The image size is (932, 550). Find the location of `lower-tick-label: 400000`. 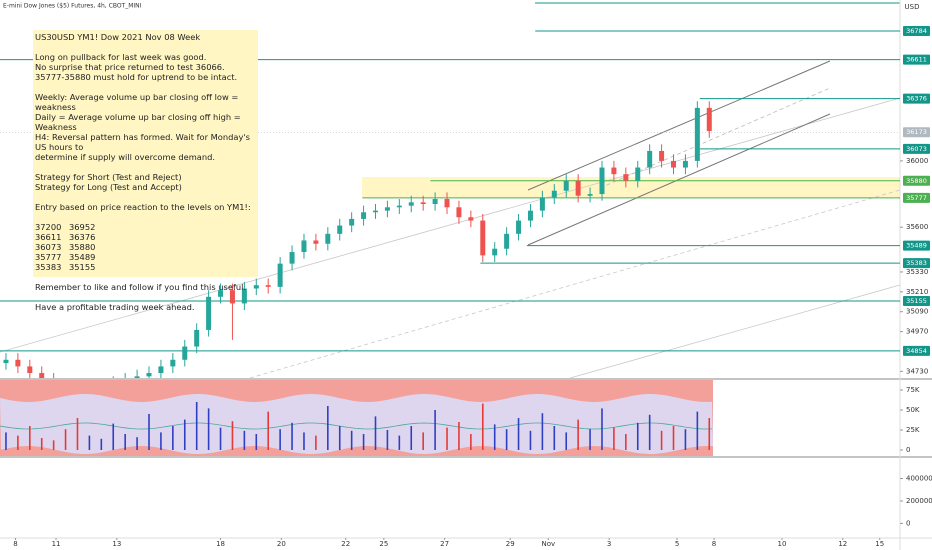

lower-tick-label: 400000 is located at coordinates (919, 479).